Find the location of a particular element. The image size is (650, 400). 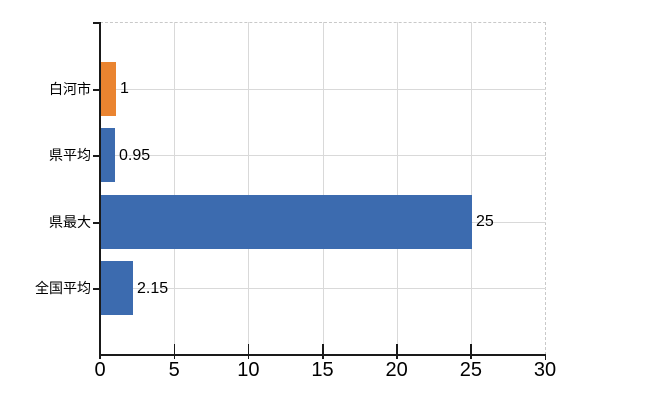

x-tick-label-2: 10 is located at coordinates (248, 370).